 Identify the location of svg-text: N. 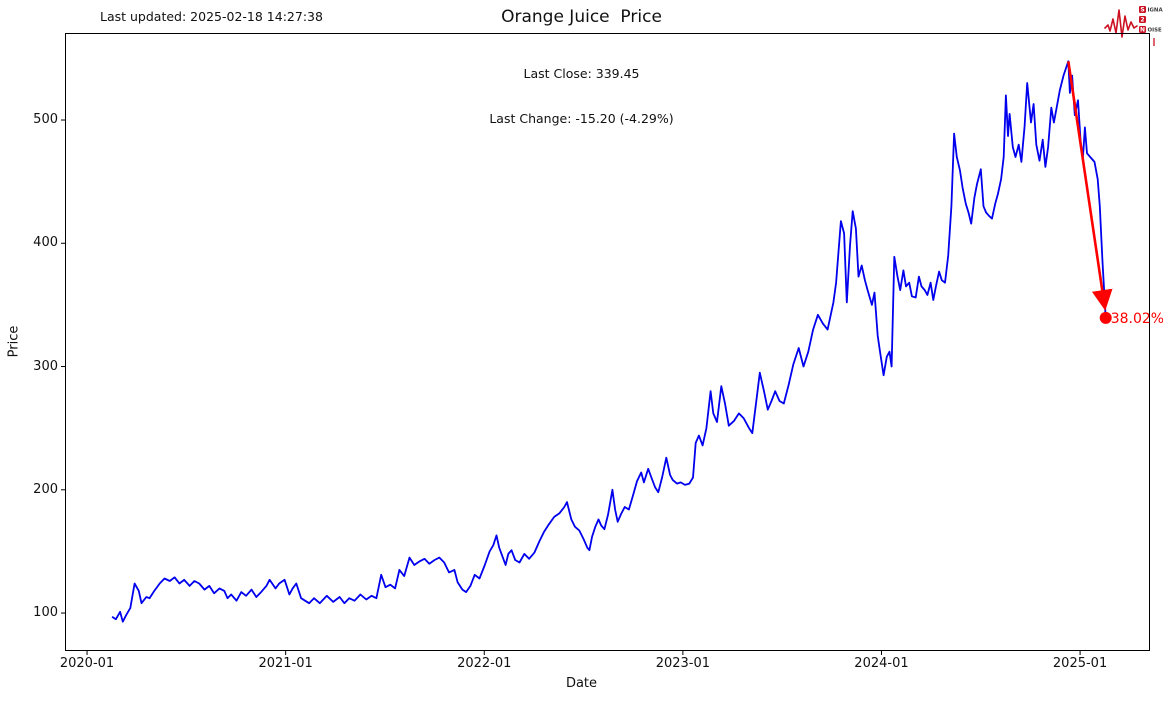
(1142, 30).